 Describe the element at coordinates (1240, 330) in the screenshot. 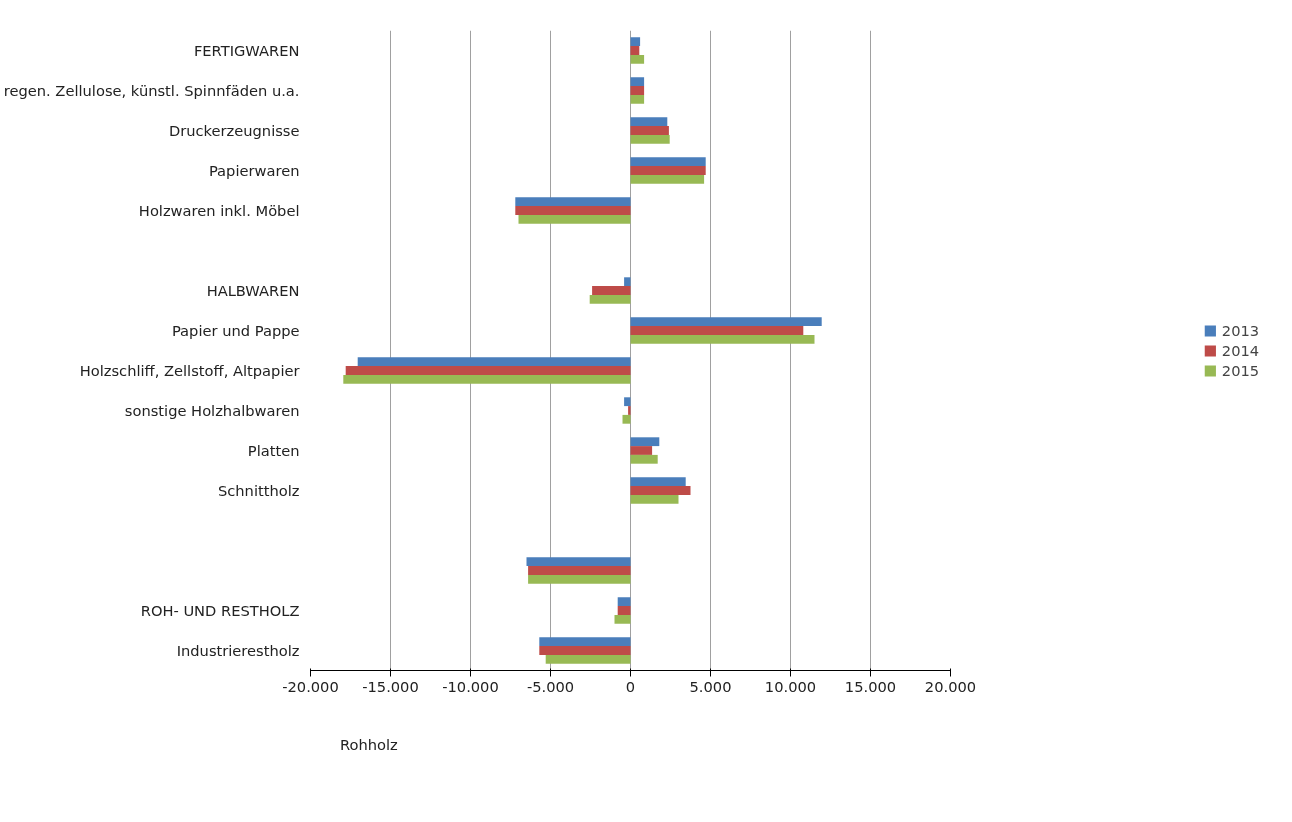

I see `legend-label: 2013` at that location.